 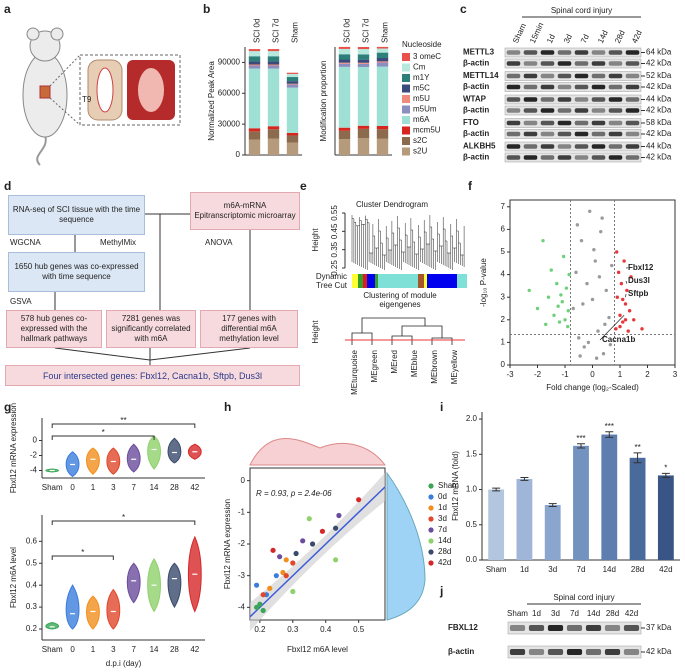 What do you see at coordinates (519, 33) in the screenshot?
I see `lane-label: Sham` at bounding box center [519, 33].